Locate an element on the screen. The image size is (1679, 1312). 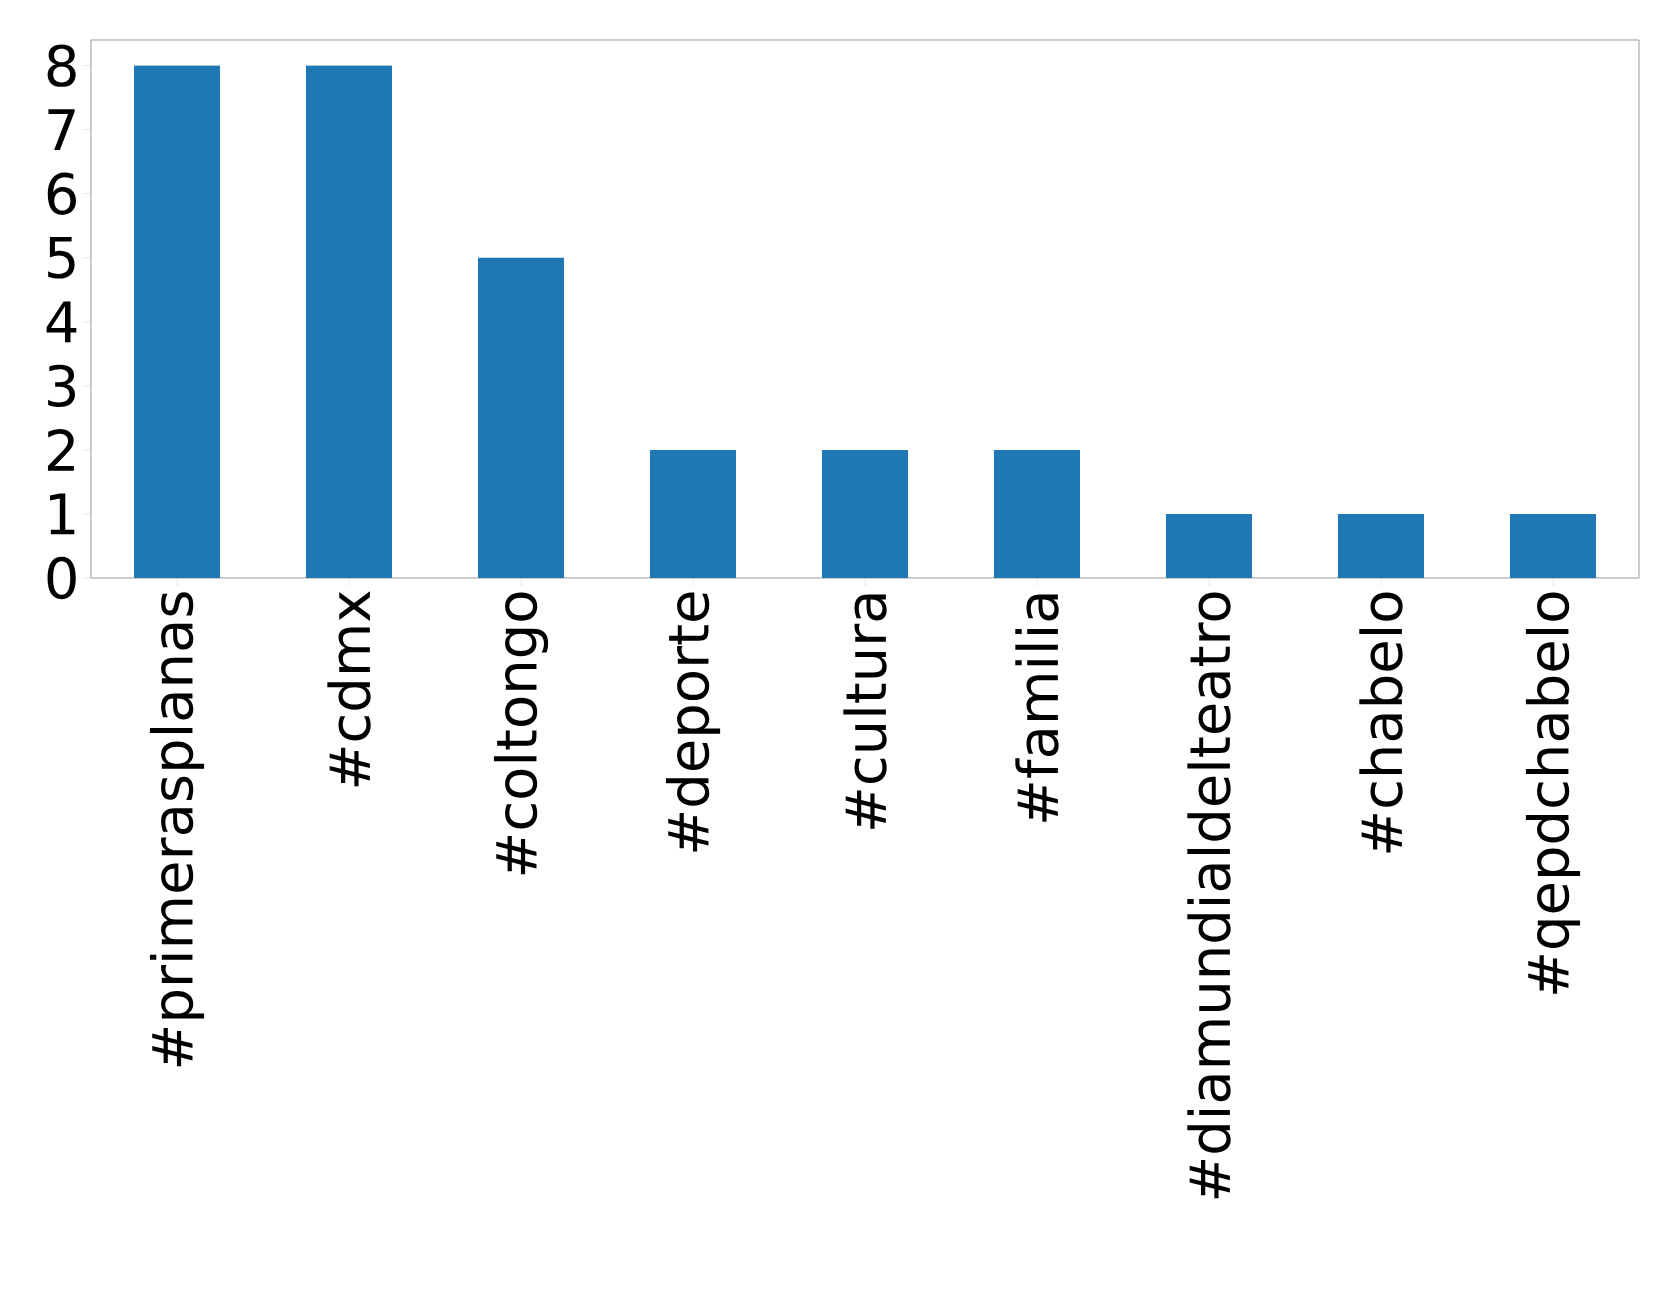
y-tick-label: 4 is located at coordinates (61, 322).